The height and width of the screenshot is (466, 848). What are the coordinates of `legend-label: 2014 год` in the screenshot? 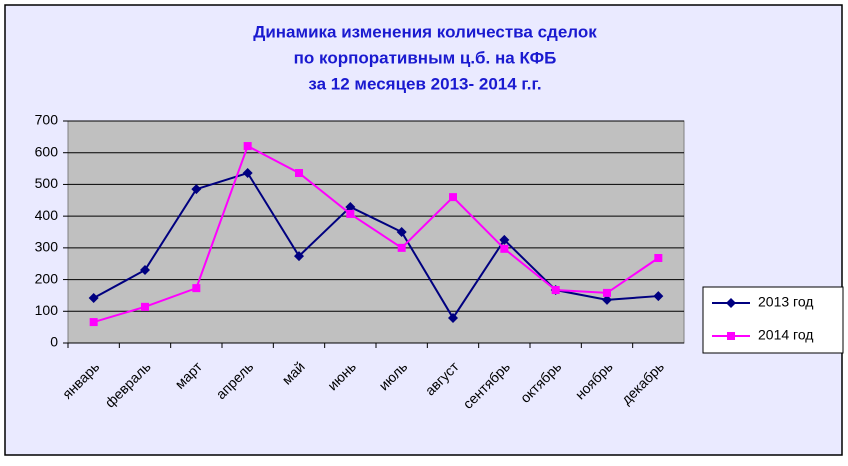 It's located at (785, 335).